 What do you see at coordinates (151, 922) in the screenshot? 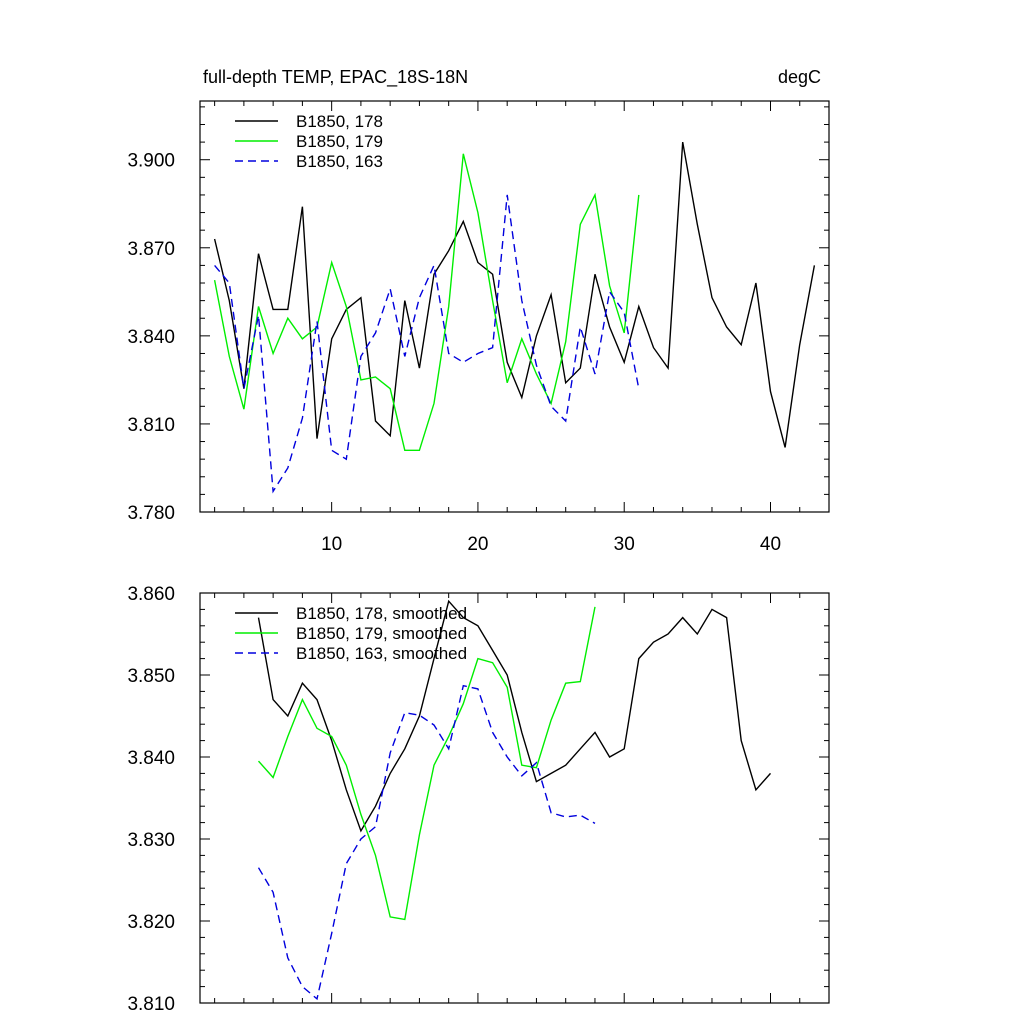
I see `bottom-y-tick-label: 3.820` at bounding box center [151, 922].